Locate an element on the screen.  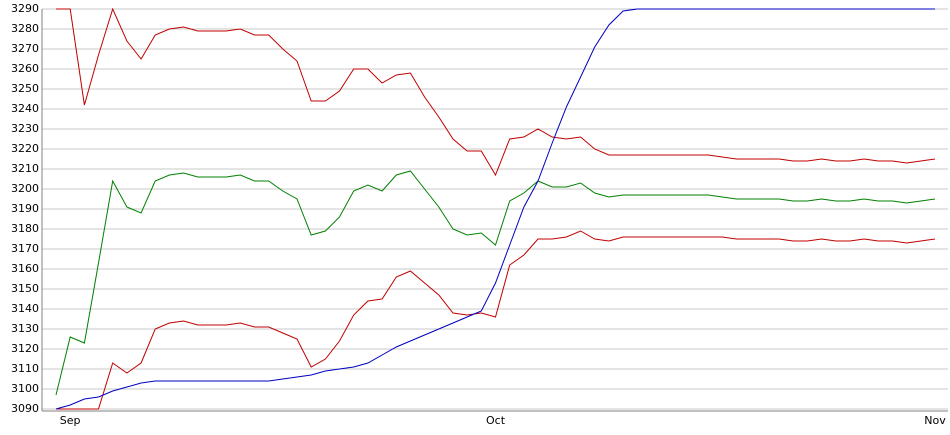
y-tick-label: 3090 is located at coordinates (25, 408).